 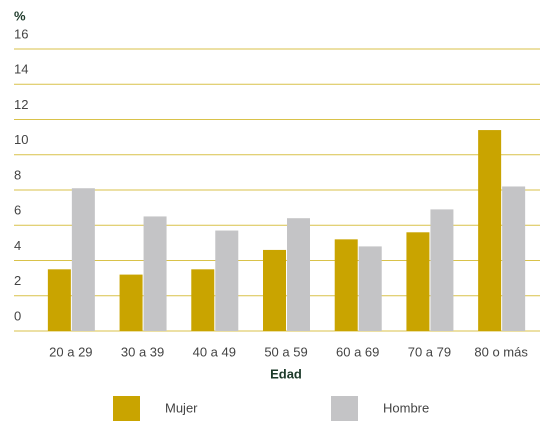 I want to click on y-axis-label: %, so click(x=20, y=15).